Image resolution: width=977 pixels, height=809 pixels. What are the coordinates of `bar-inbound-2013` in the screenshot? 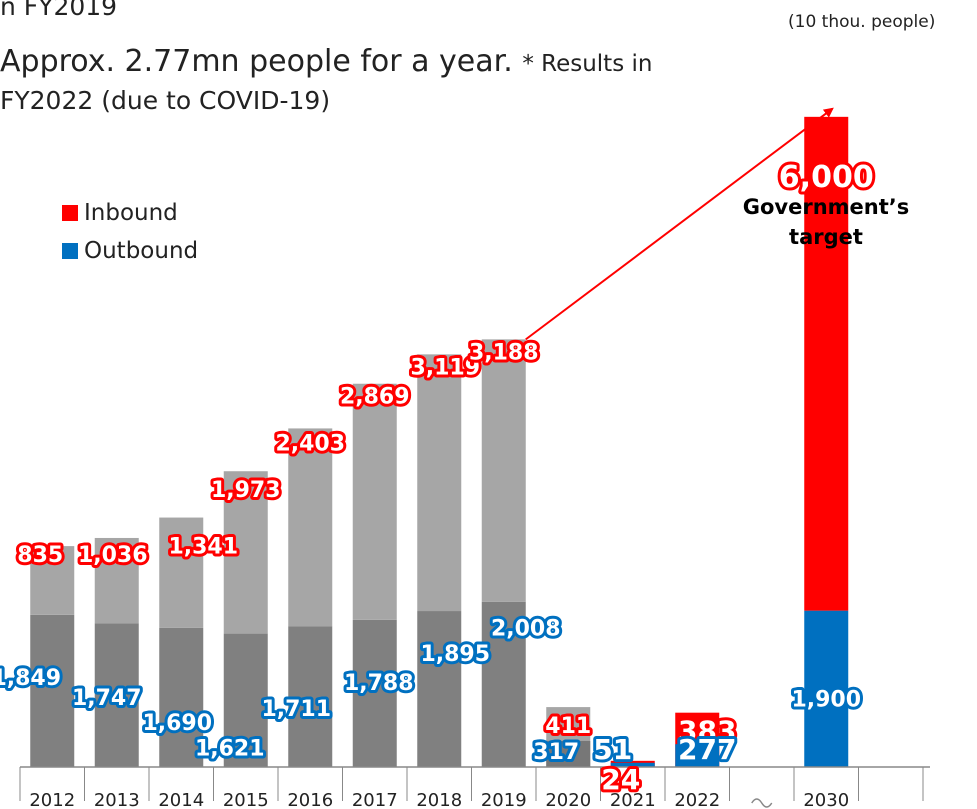 It's located at (116, 580).